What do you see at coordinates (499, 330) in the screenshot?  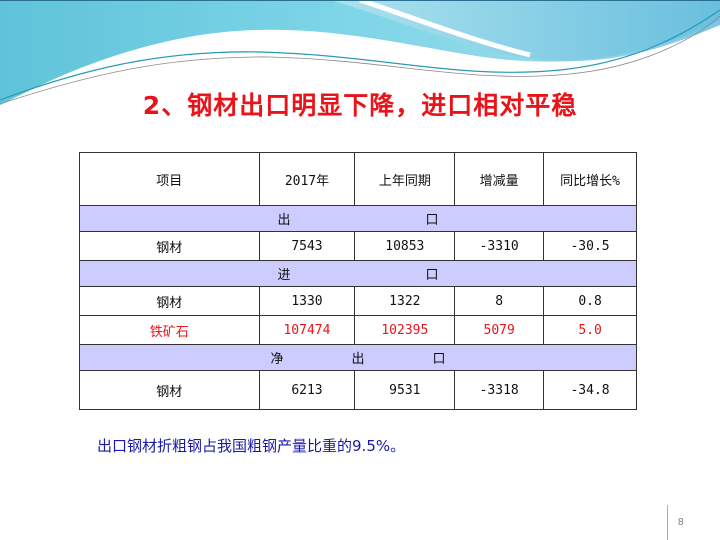 I see `table-cell: 5079` at bounding box center [499, 330].